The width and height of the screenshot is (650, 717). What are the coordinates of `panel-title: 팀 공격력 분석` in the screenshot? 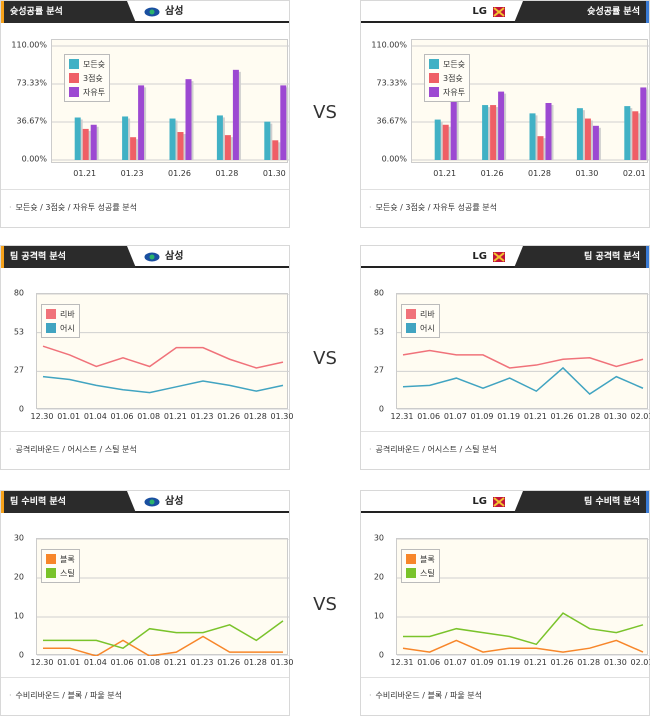 It's located at (581, 257).